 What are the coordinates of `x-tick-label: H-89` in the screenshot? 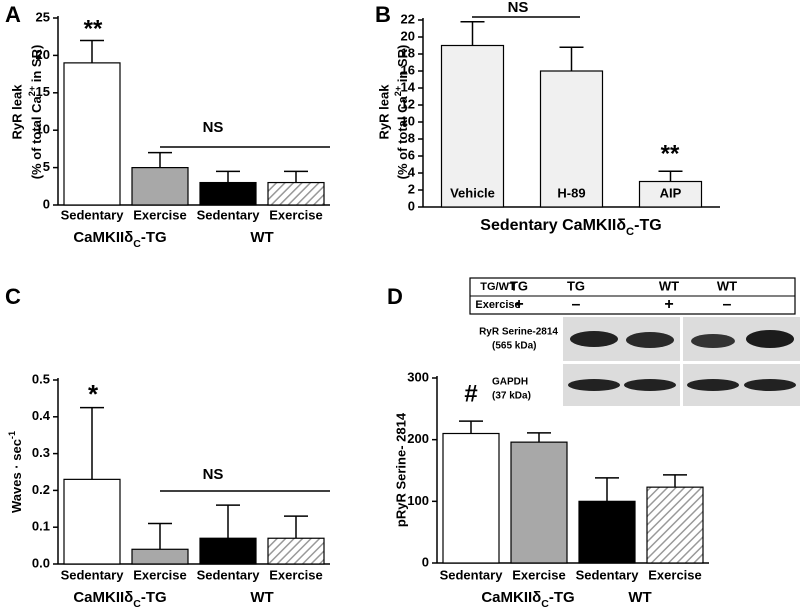 It's located at (571, 192).